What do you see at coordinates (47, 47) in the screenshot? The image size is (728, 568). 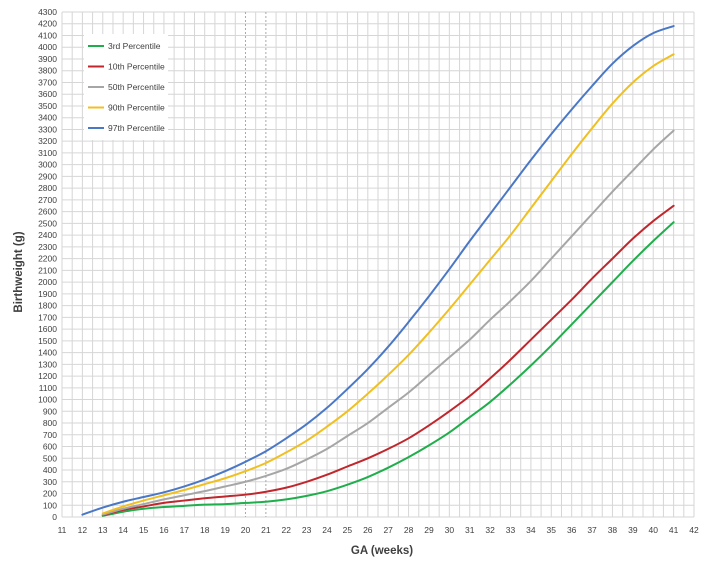 I see `y-tick-label: 4000` at bounding box center [47, 47].